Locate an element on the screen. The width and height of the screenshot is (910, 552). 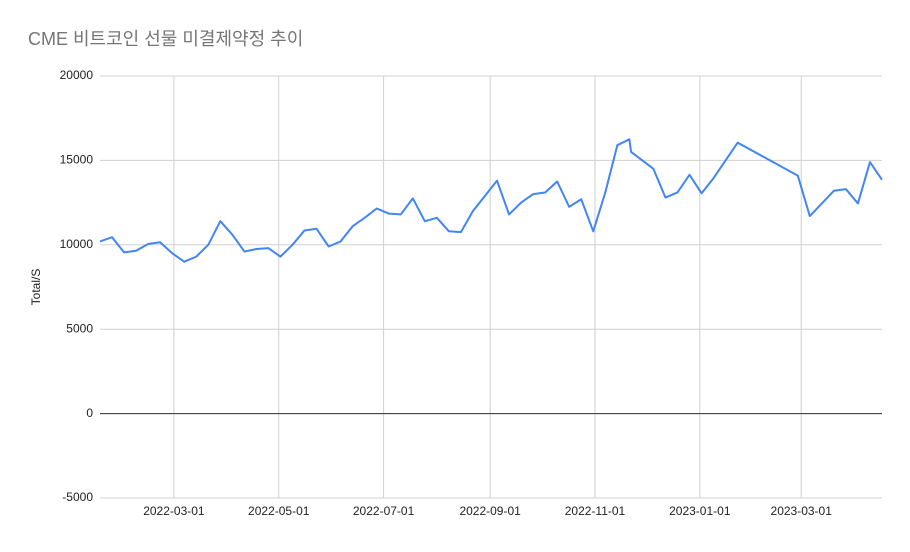
y-tick-label: 0 is located at coordinates (89, 413).